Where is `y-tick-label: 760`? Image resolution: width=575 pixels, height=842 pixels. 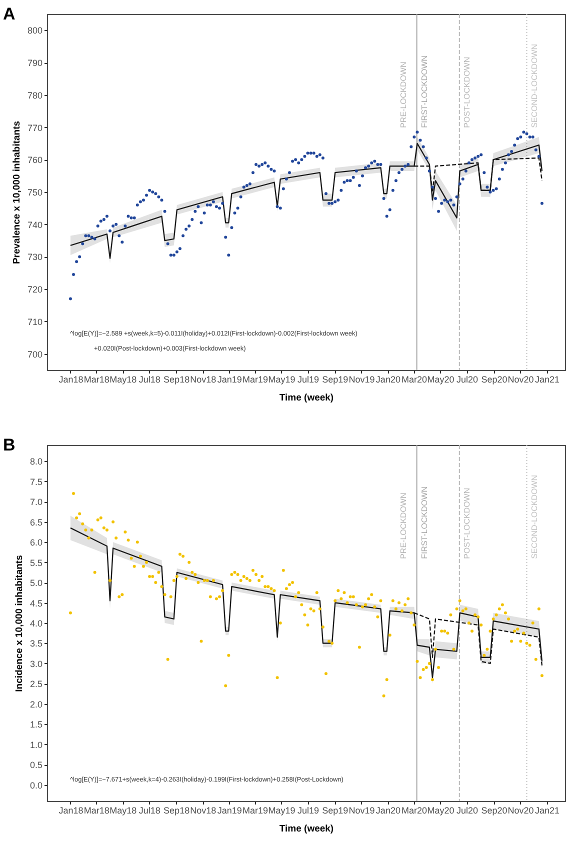
y-tick-label: 760 is located at coordinates (34, 160).